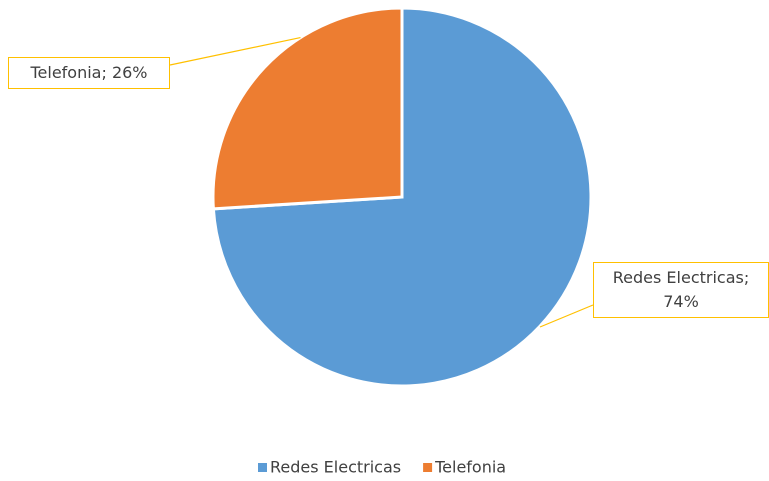  What do you see at coordinates (470, 467) in the screenshot?
I see `legend-label: Telefonia` at bounding box center [470, 467].